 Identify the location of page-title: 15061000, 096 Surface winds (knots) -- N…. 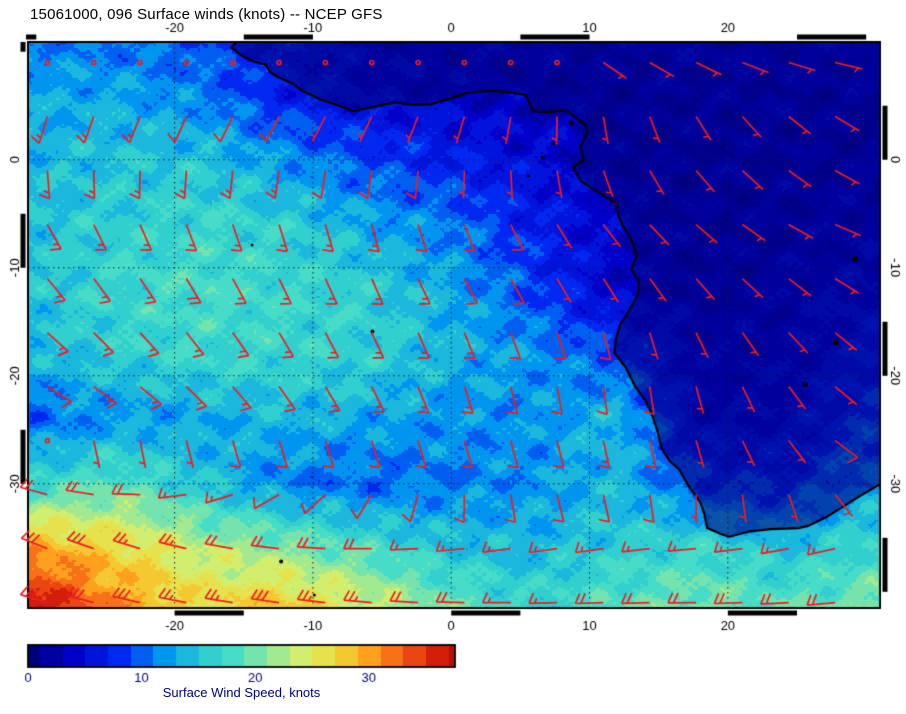
(206, 14).